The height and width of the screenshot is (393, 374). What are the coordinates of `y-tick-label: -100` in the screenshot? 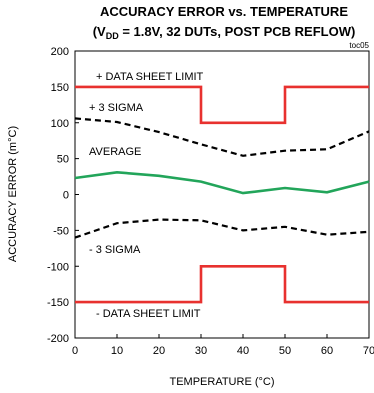 It's located at (58, 267).